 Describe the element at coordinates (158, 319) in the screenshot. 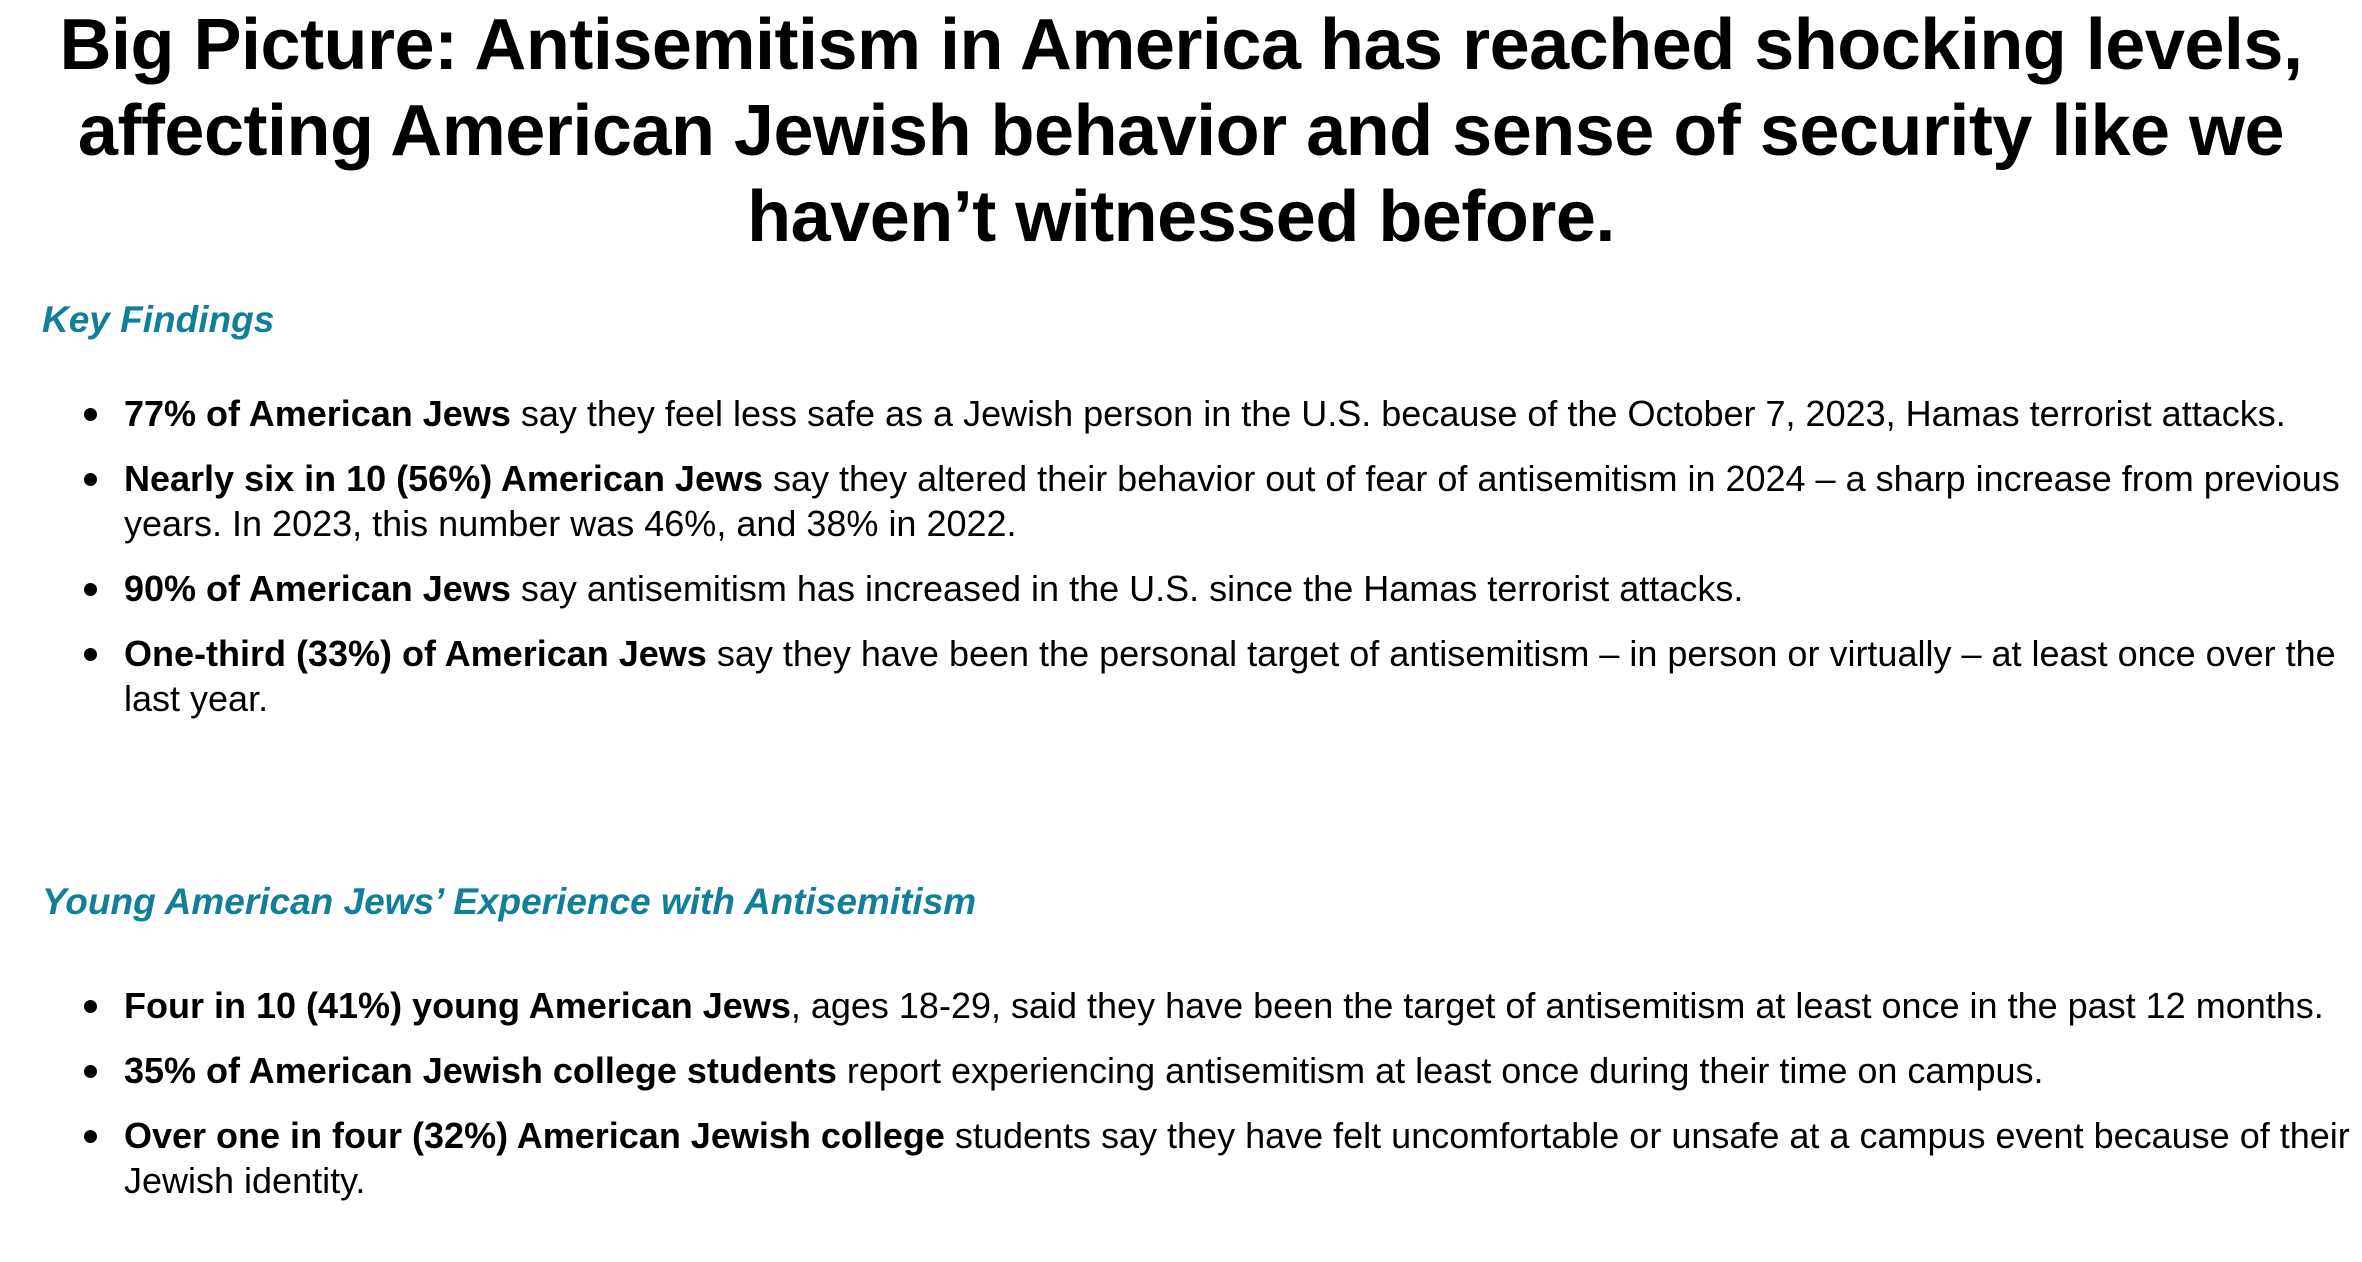

I see `section-title-key-findings: Key Findings` at that location.